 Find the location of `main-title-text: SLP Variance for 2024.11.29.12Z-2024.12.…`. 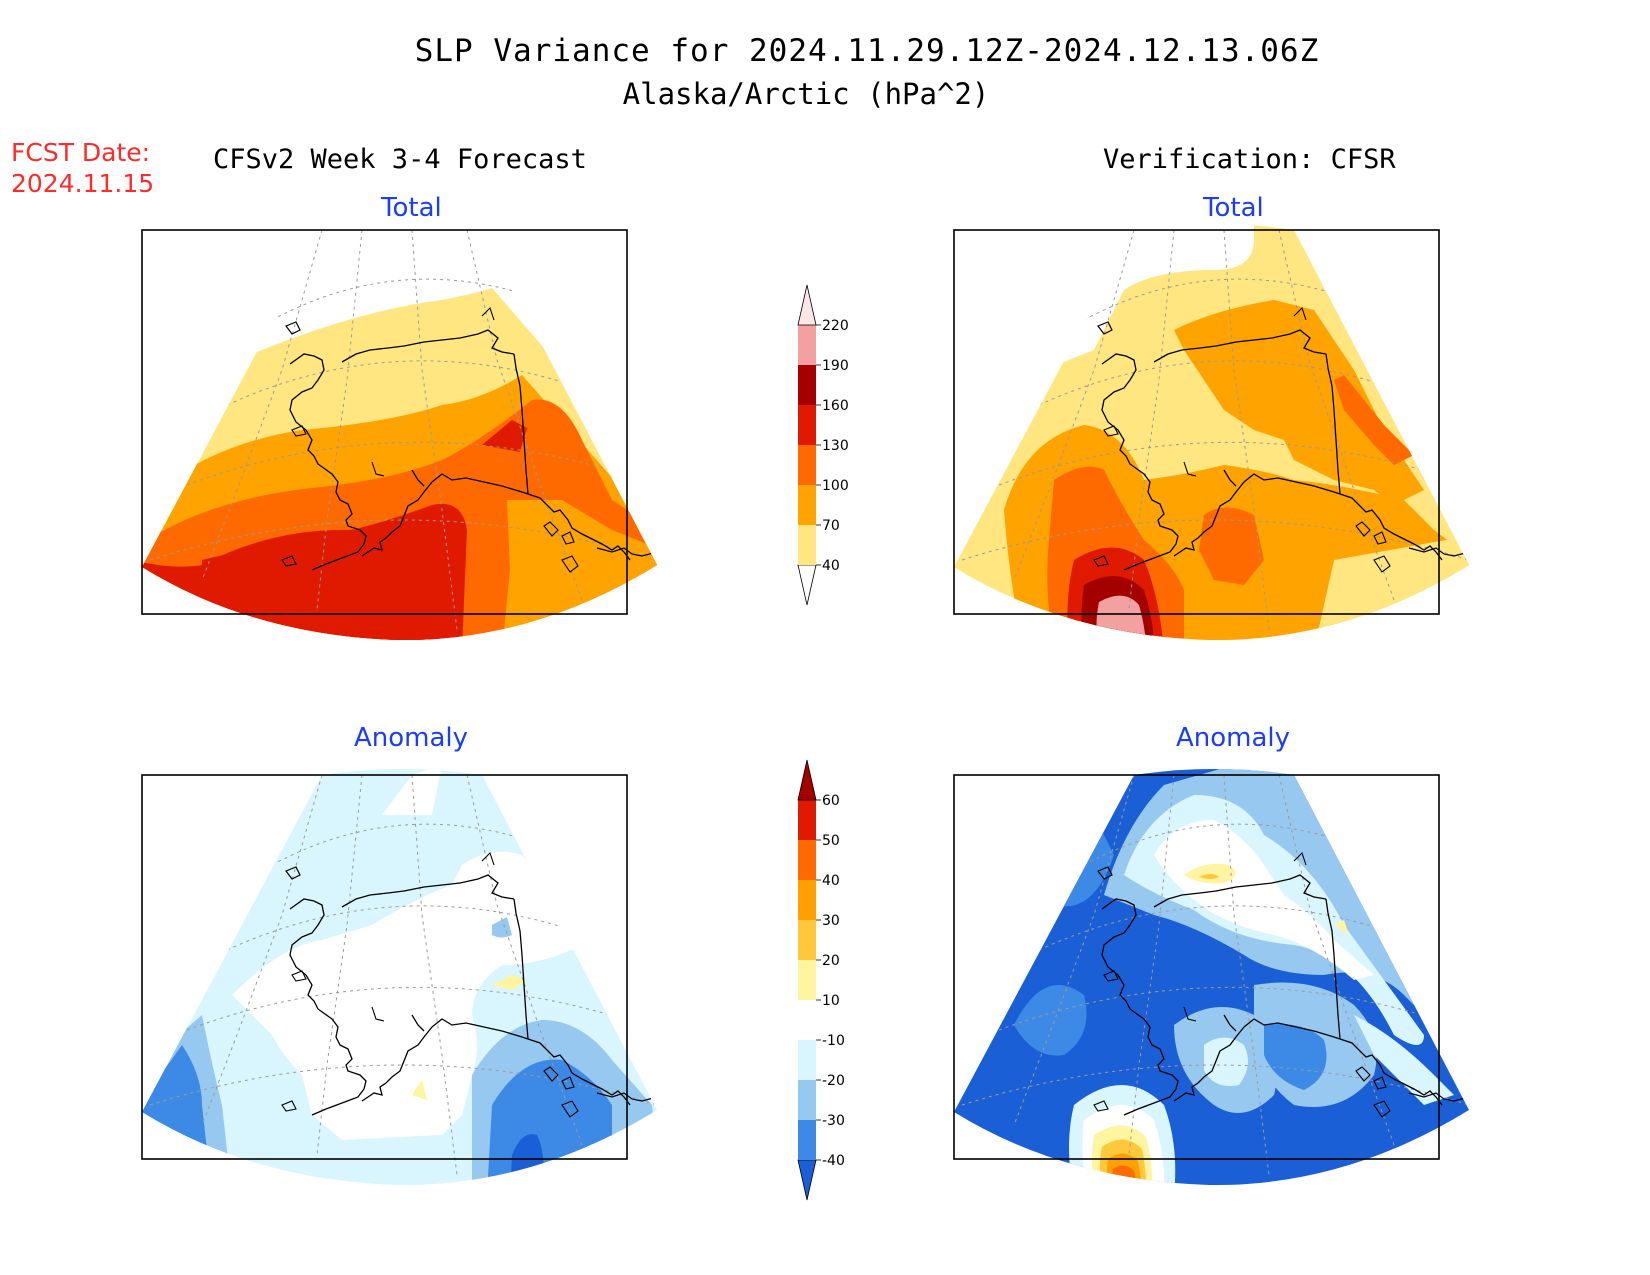

main-title-text: SLP Variance for 2024.11.29.12Z-2024.12.… is located at coordinates (867, 51).